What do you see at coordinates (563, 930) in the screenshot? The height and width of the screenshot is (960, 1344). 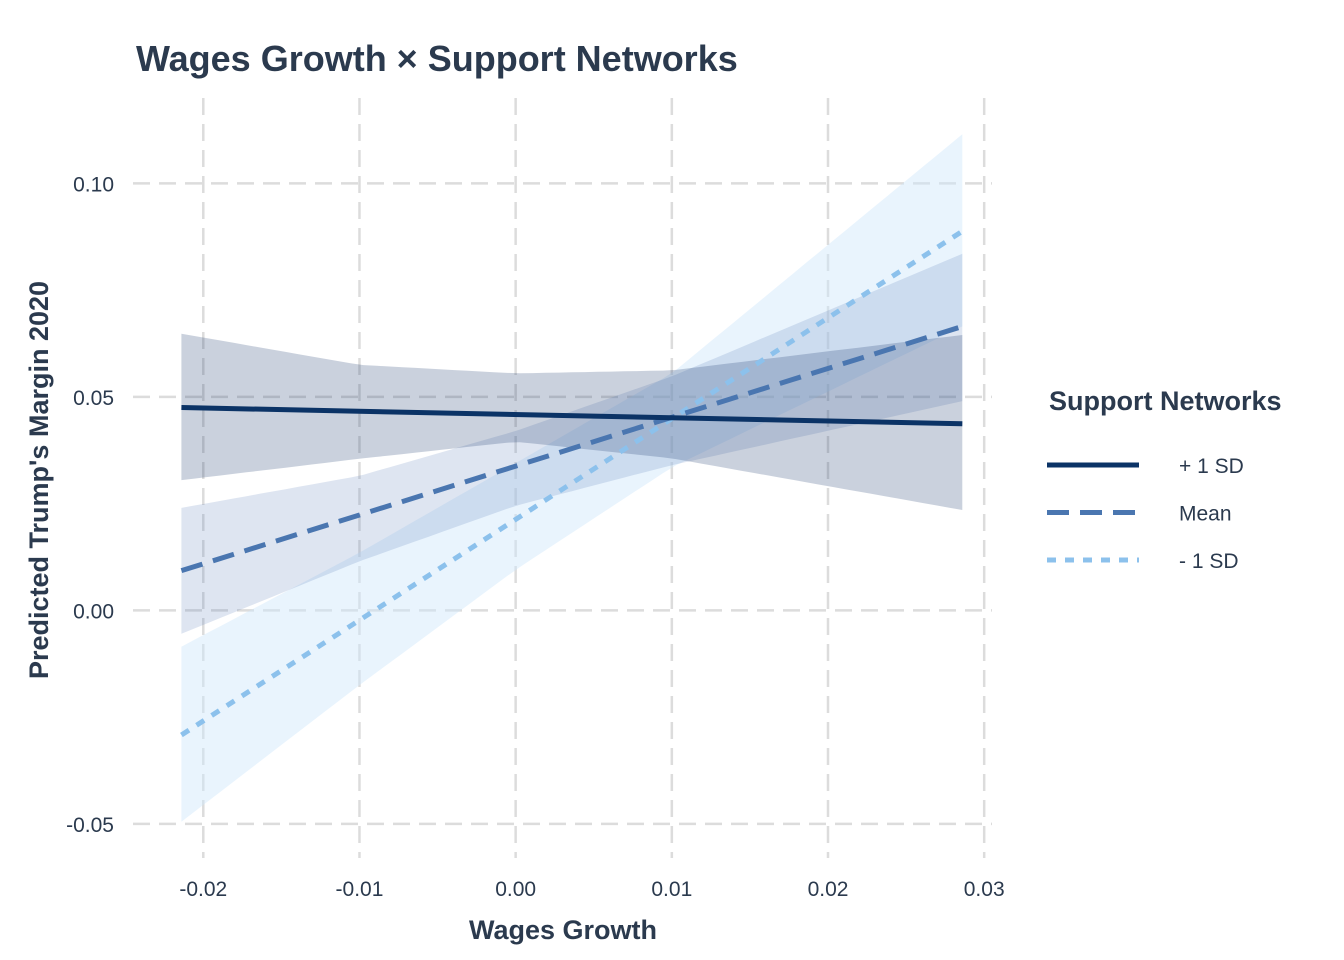 I see `x-axis-title: Wages Growth` at bounding box center [563, 930].